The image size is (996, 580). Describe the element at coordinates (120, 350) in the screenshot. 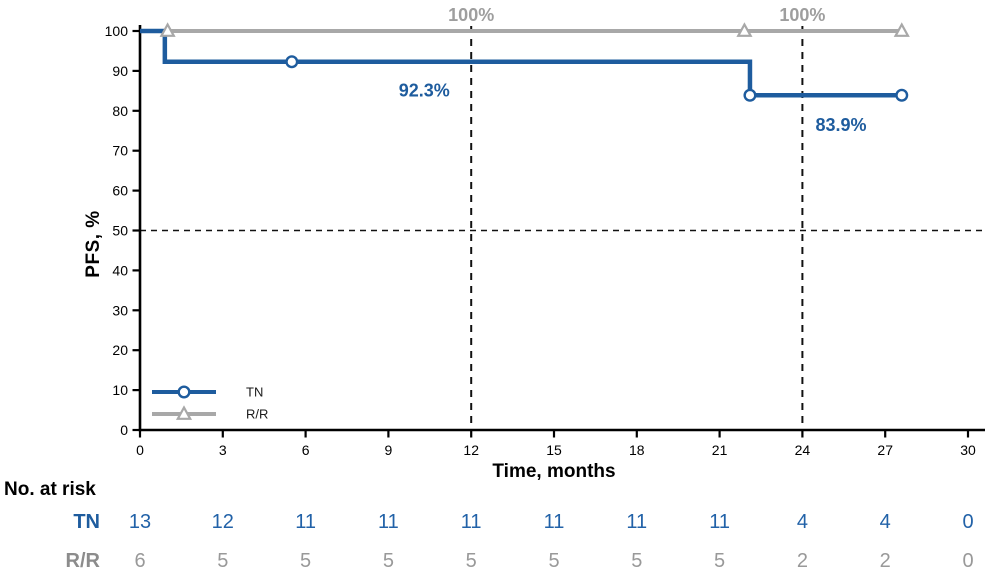

I see `y-tick-label: 20` at that location.